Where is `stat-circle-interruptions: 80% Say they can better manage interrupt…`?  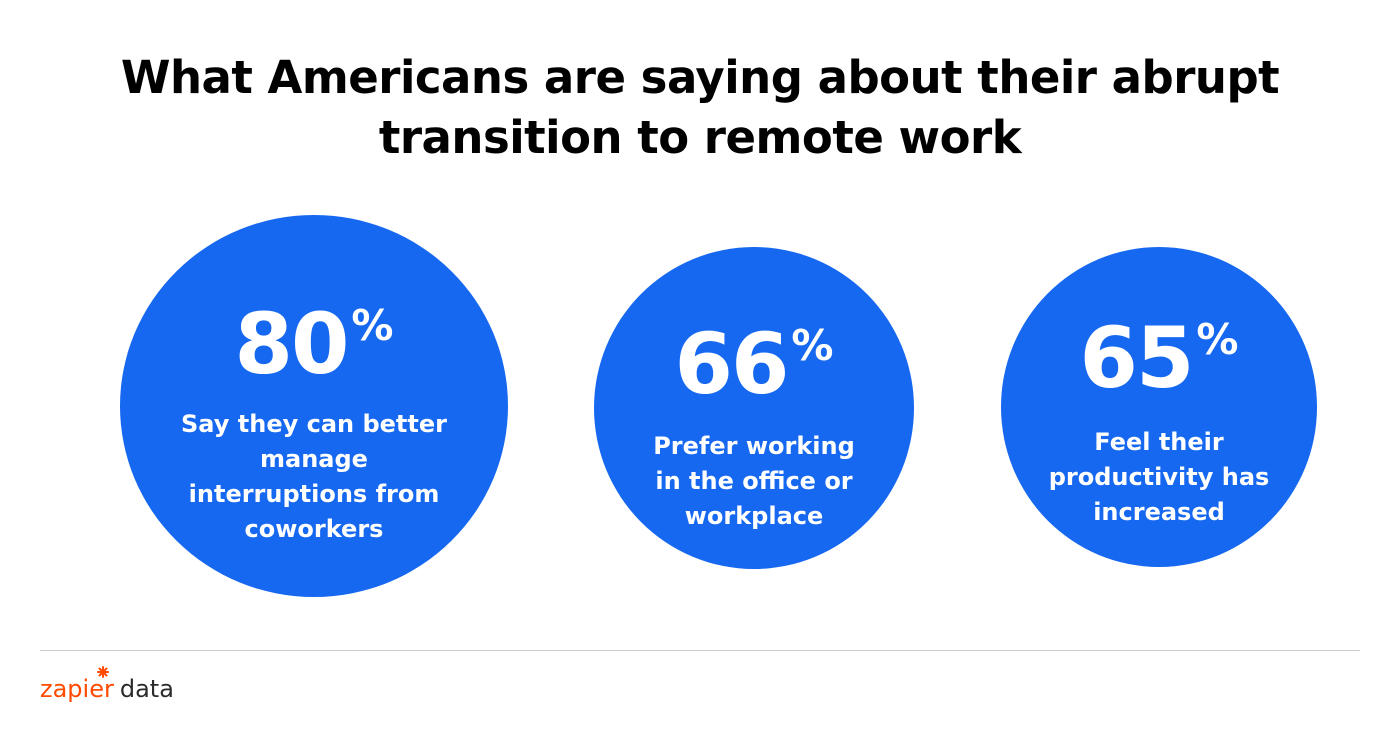
stat-circle-interruptions: 80% Say they can better manage interrupt… is located at coordinates (314, 406).